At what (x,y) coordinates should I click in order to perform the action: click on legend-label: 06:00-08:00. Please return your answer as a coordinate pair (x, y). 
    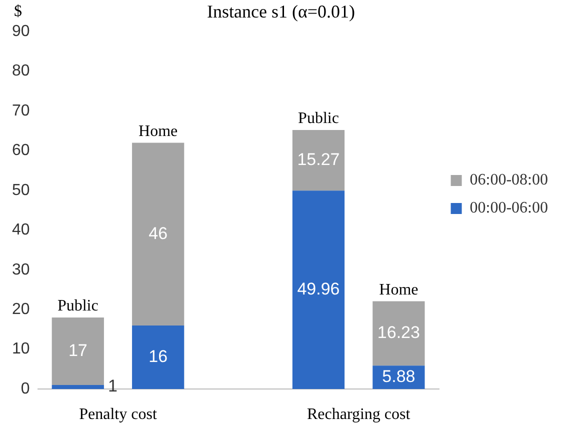
    Looking at the image, I should click on (509, 180).